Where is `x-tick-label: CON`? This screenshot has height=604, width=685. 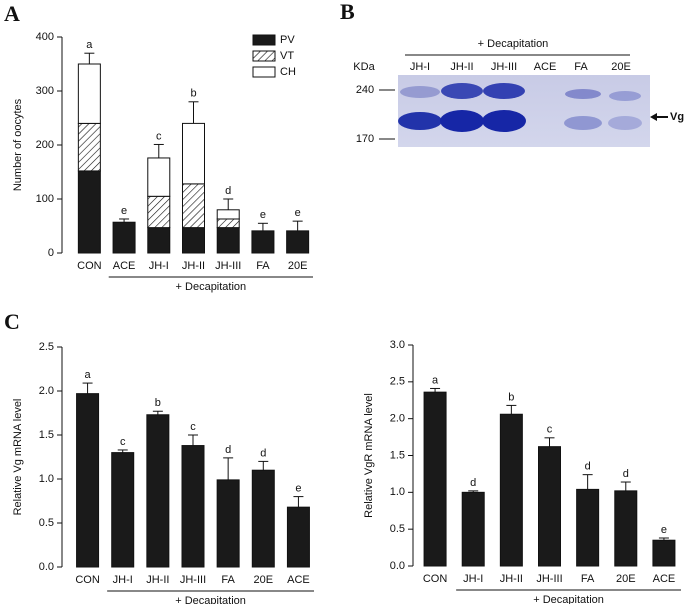 x-tick-label: CON is located at coordinates (87, 580).